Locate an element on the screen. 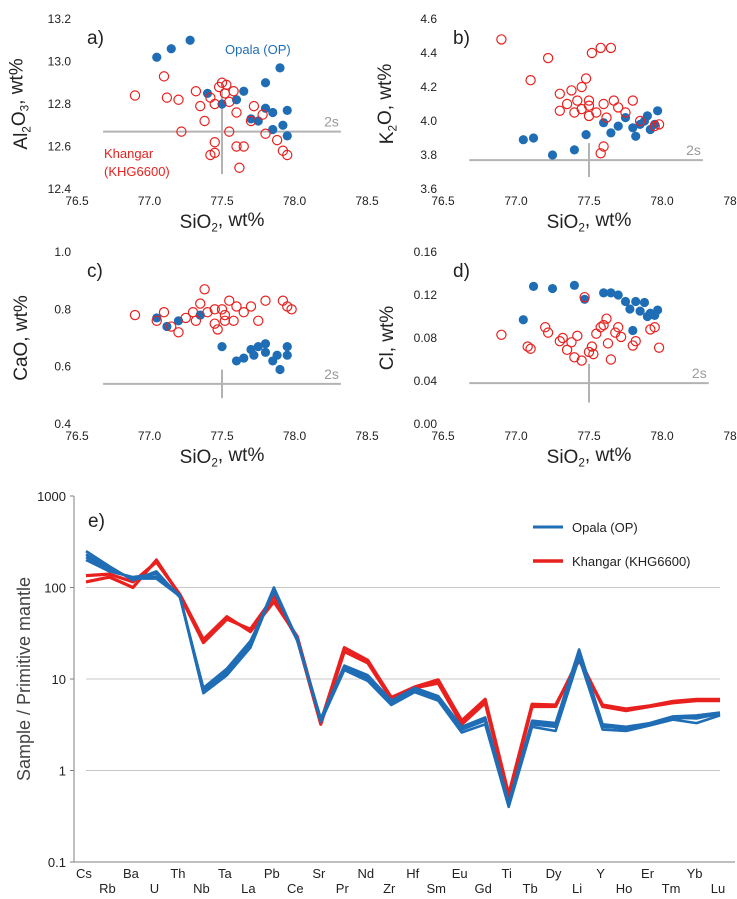 The height and width of the screenshot is (899, 737). legend-khangar-label: Khangar is located at coordinates (129, 153).